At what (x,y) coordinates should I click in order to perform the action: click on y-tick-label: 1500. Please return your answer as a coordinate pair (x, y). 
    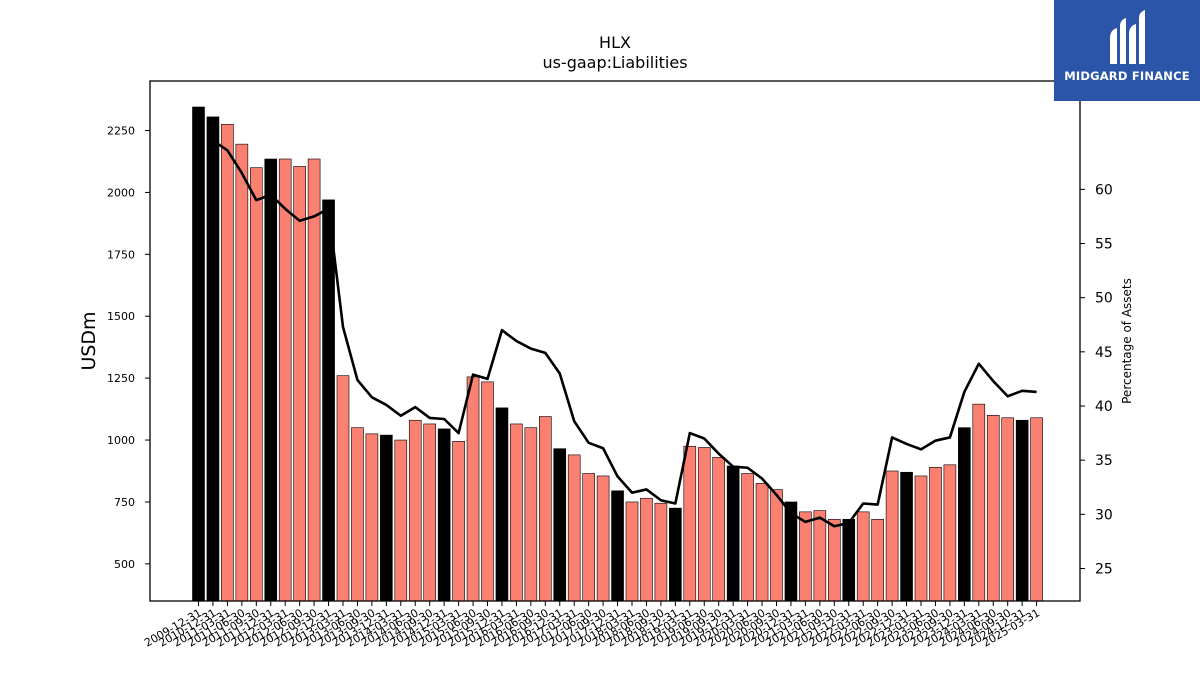
    Looking at the image, I should click on (121, 316).